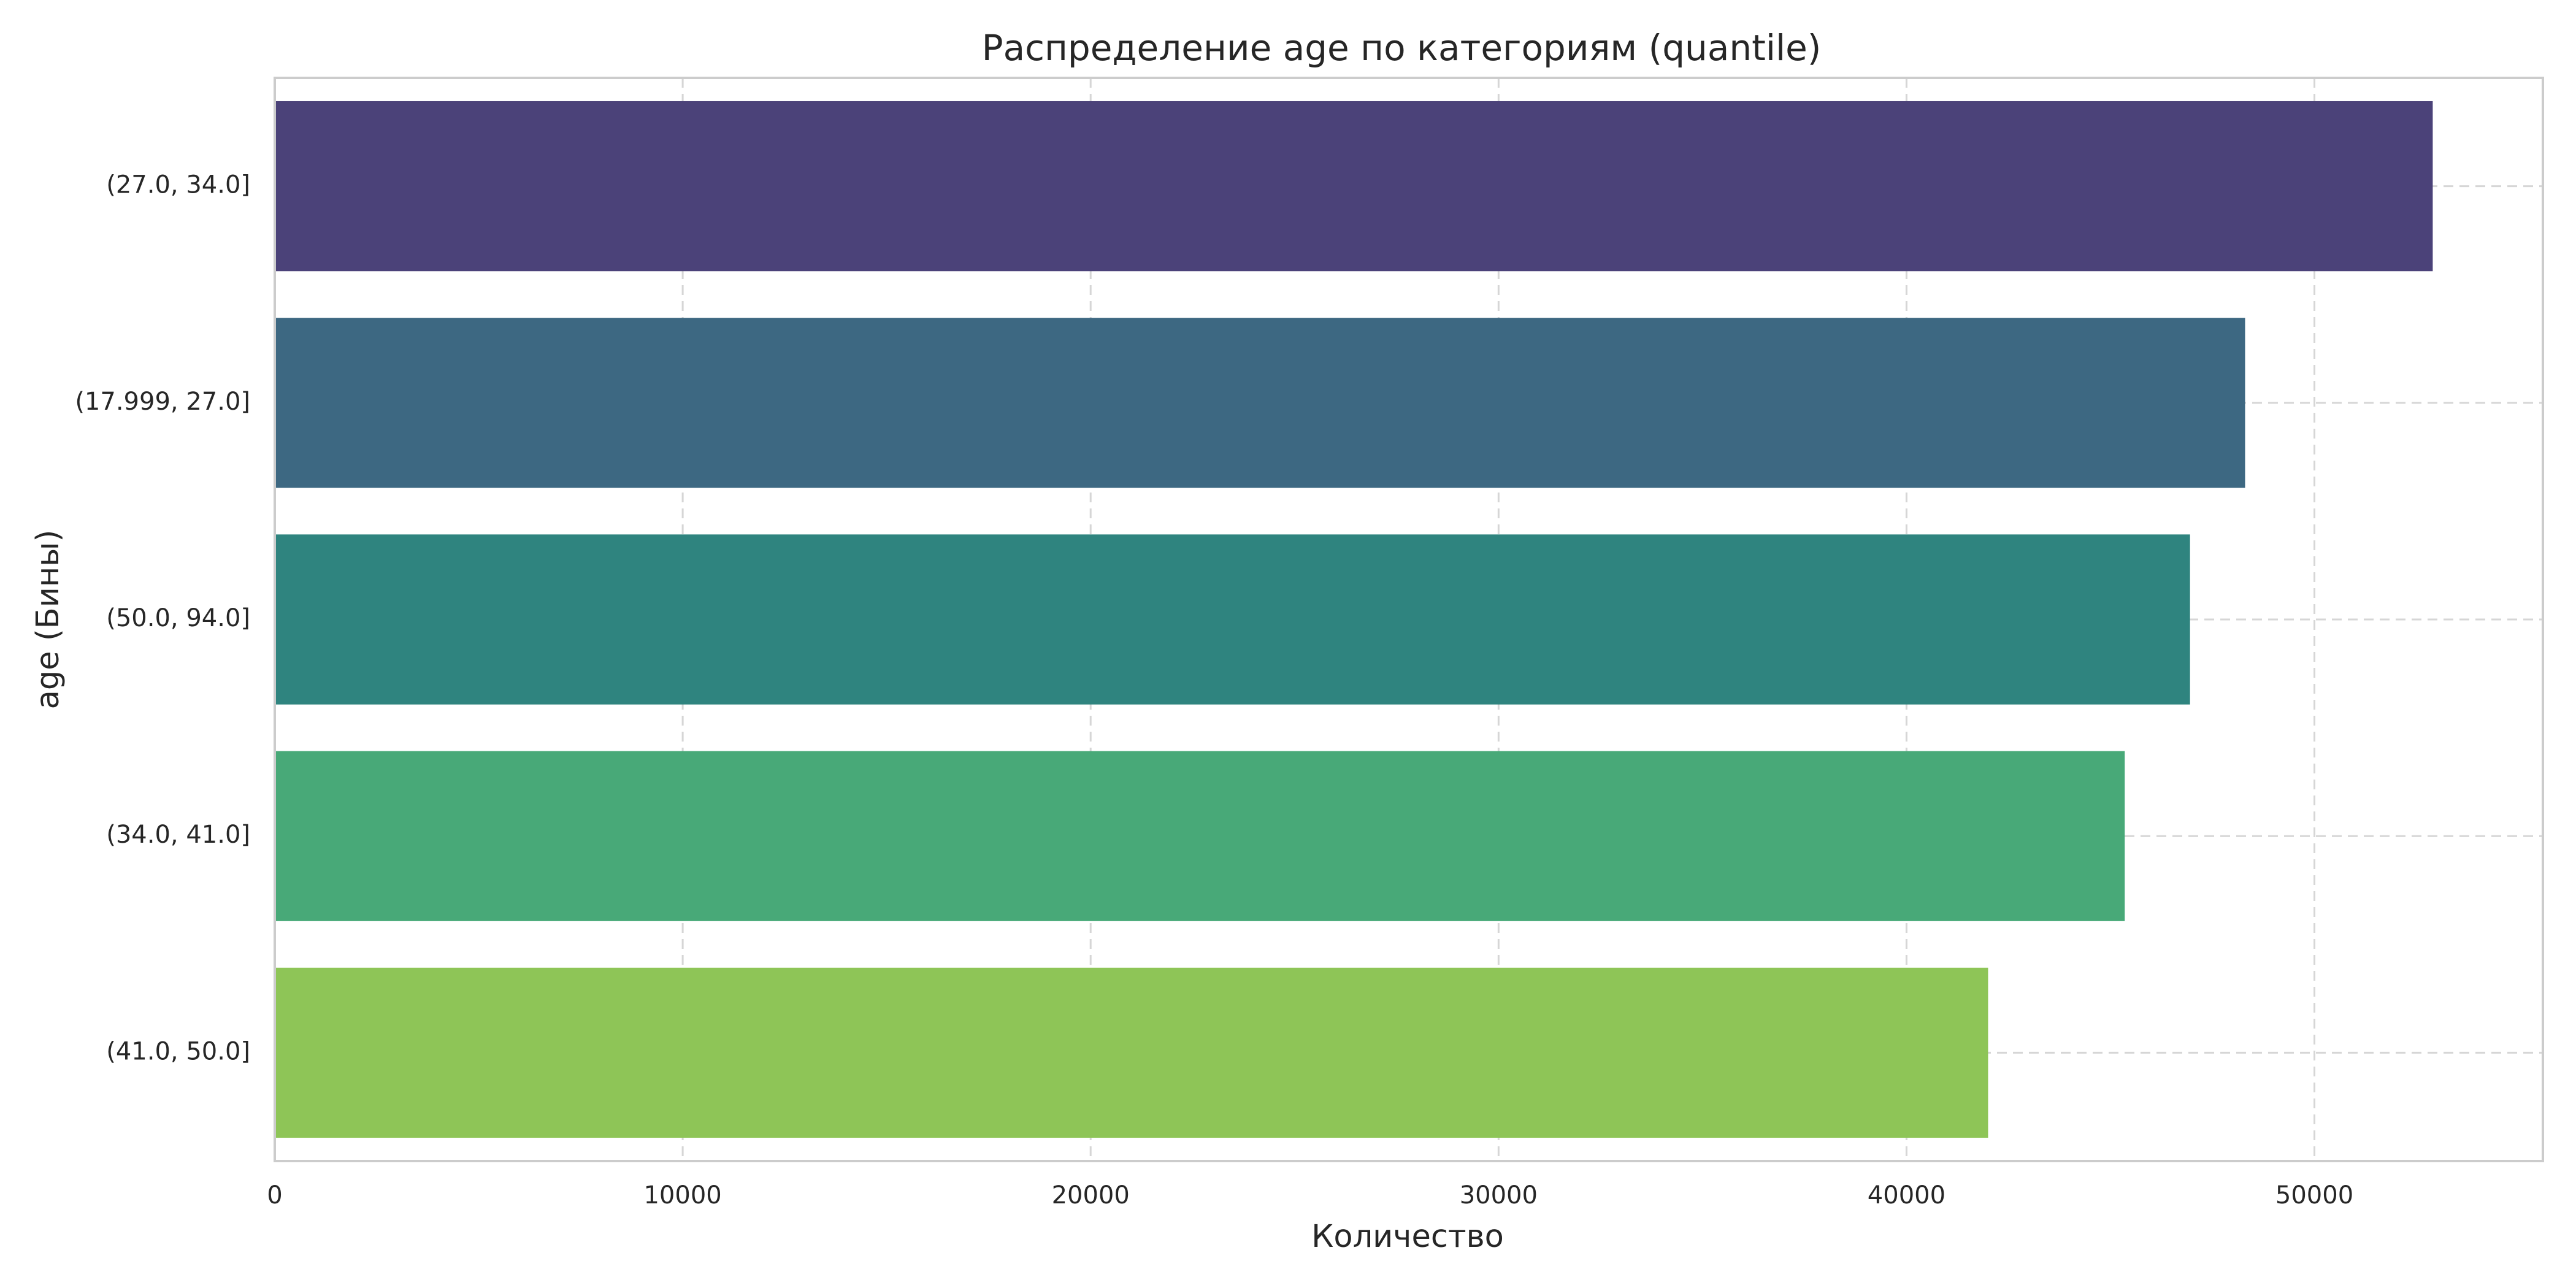 Image resolution: width=2576 pixels, height=1288 pixels. Describe the element at coordinates (48, 620) in the screenshot. I see `y-axis-label: age (Бины)` at that location.